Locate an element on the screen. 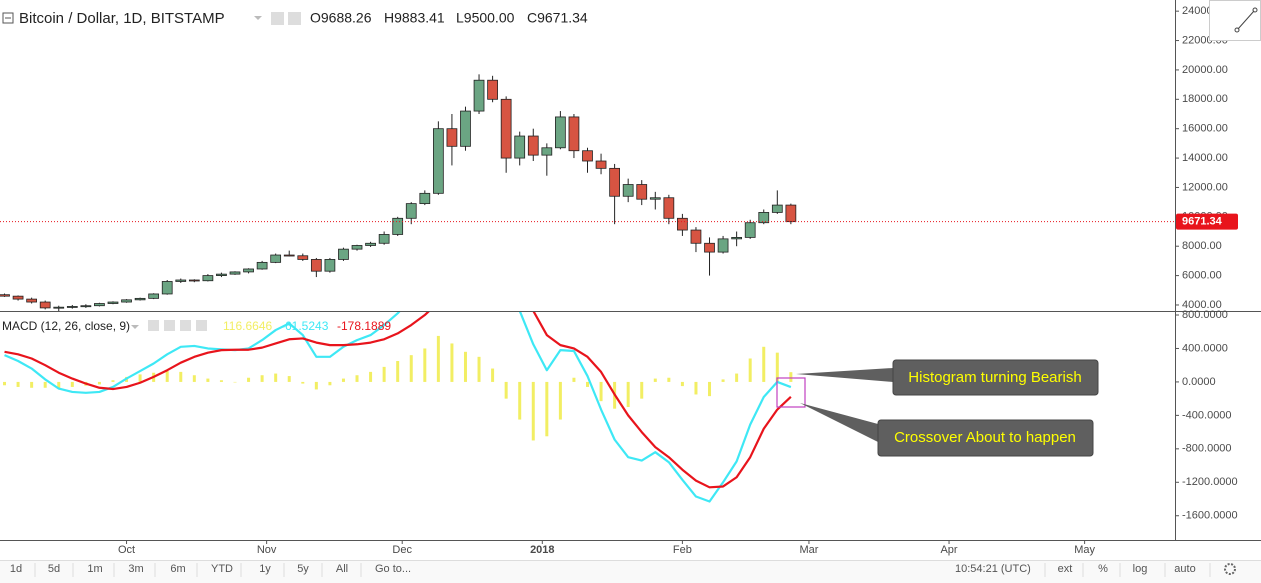 The height and width of the screenshot is (583, 1261). range-button: 6m is located at coordinates (177, 569).